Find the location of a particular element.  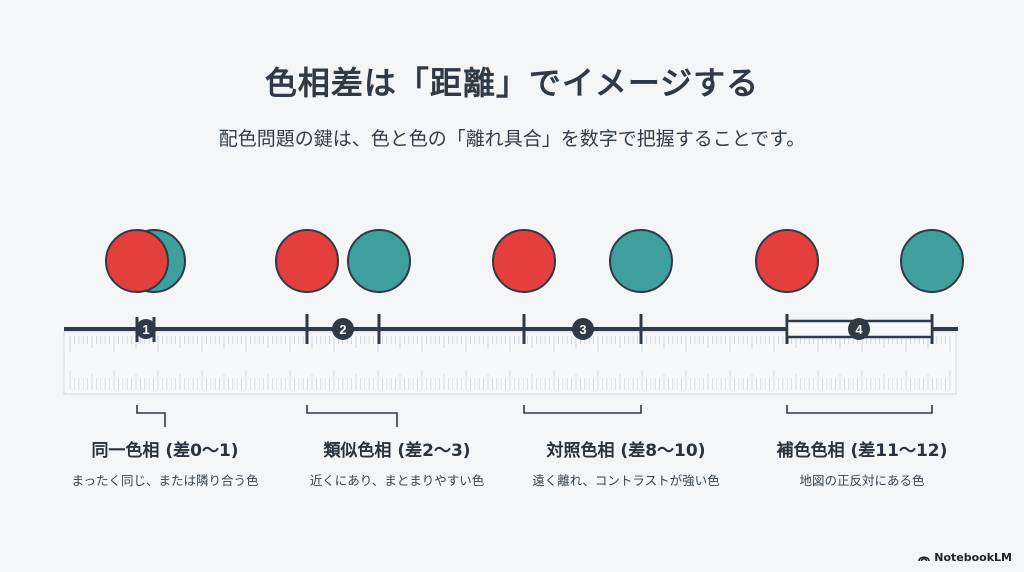

badge-1-number: 1 is located at coordinates (145, 329).